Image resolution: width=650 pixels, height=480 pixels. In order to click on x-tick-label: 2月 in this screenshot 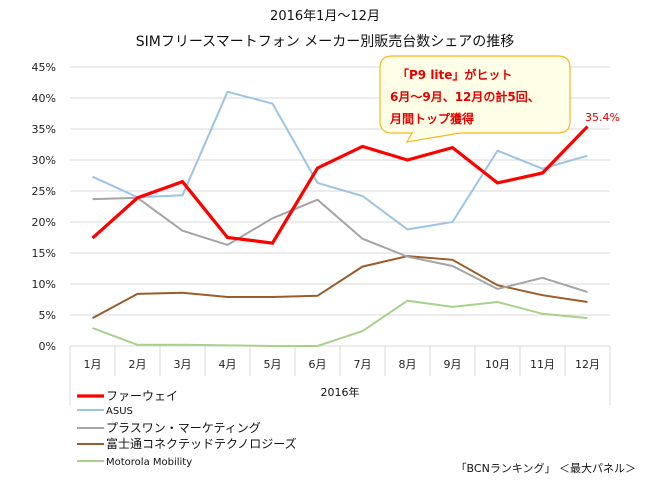, I will do `click(138, 364)`.